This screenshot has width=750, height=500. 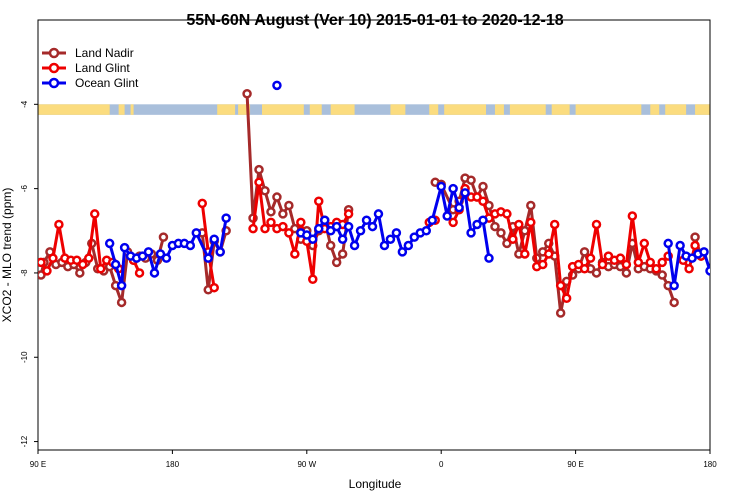 What do you see at coordinates (375, 484) in the screenshot?
I see `x-axis-label: Longitude` at bounding box center [375, 484].